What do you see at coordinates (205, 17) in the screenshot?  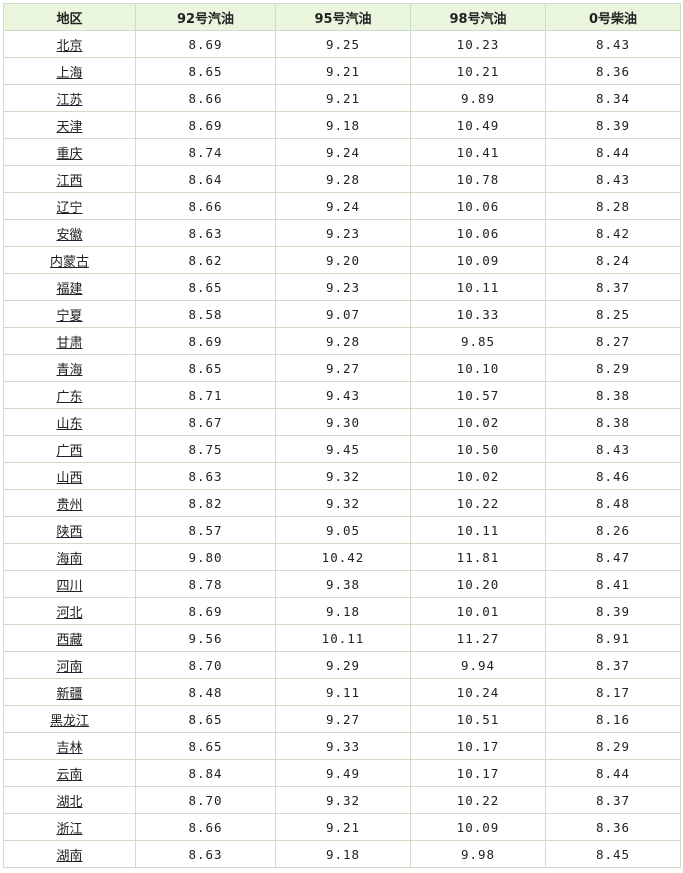 I see `column-header: 92号汽油` at bounding box center [205, 17].